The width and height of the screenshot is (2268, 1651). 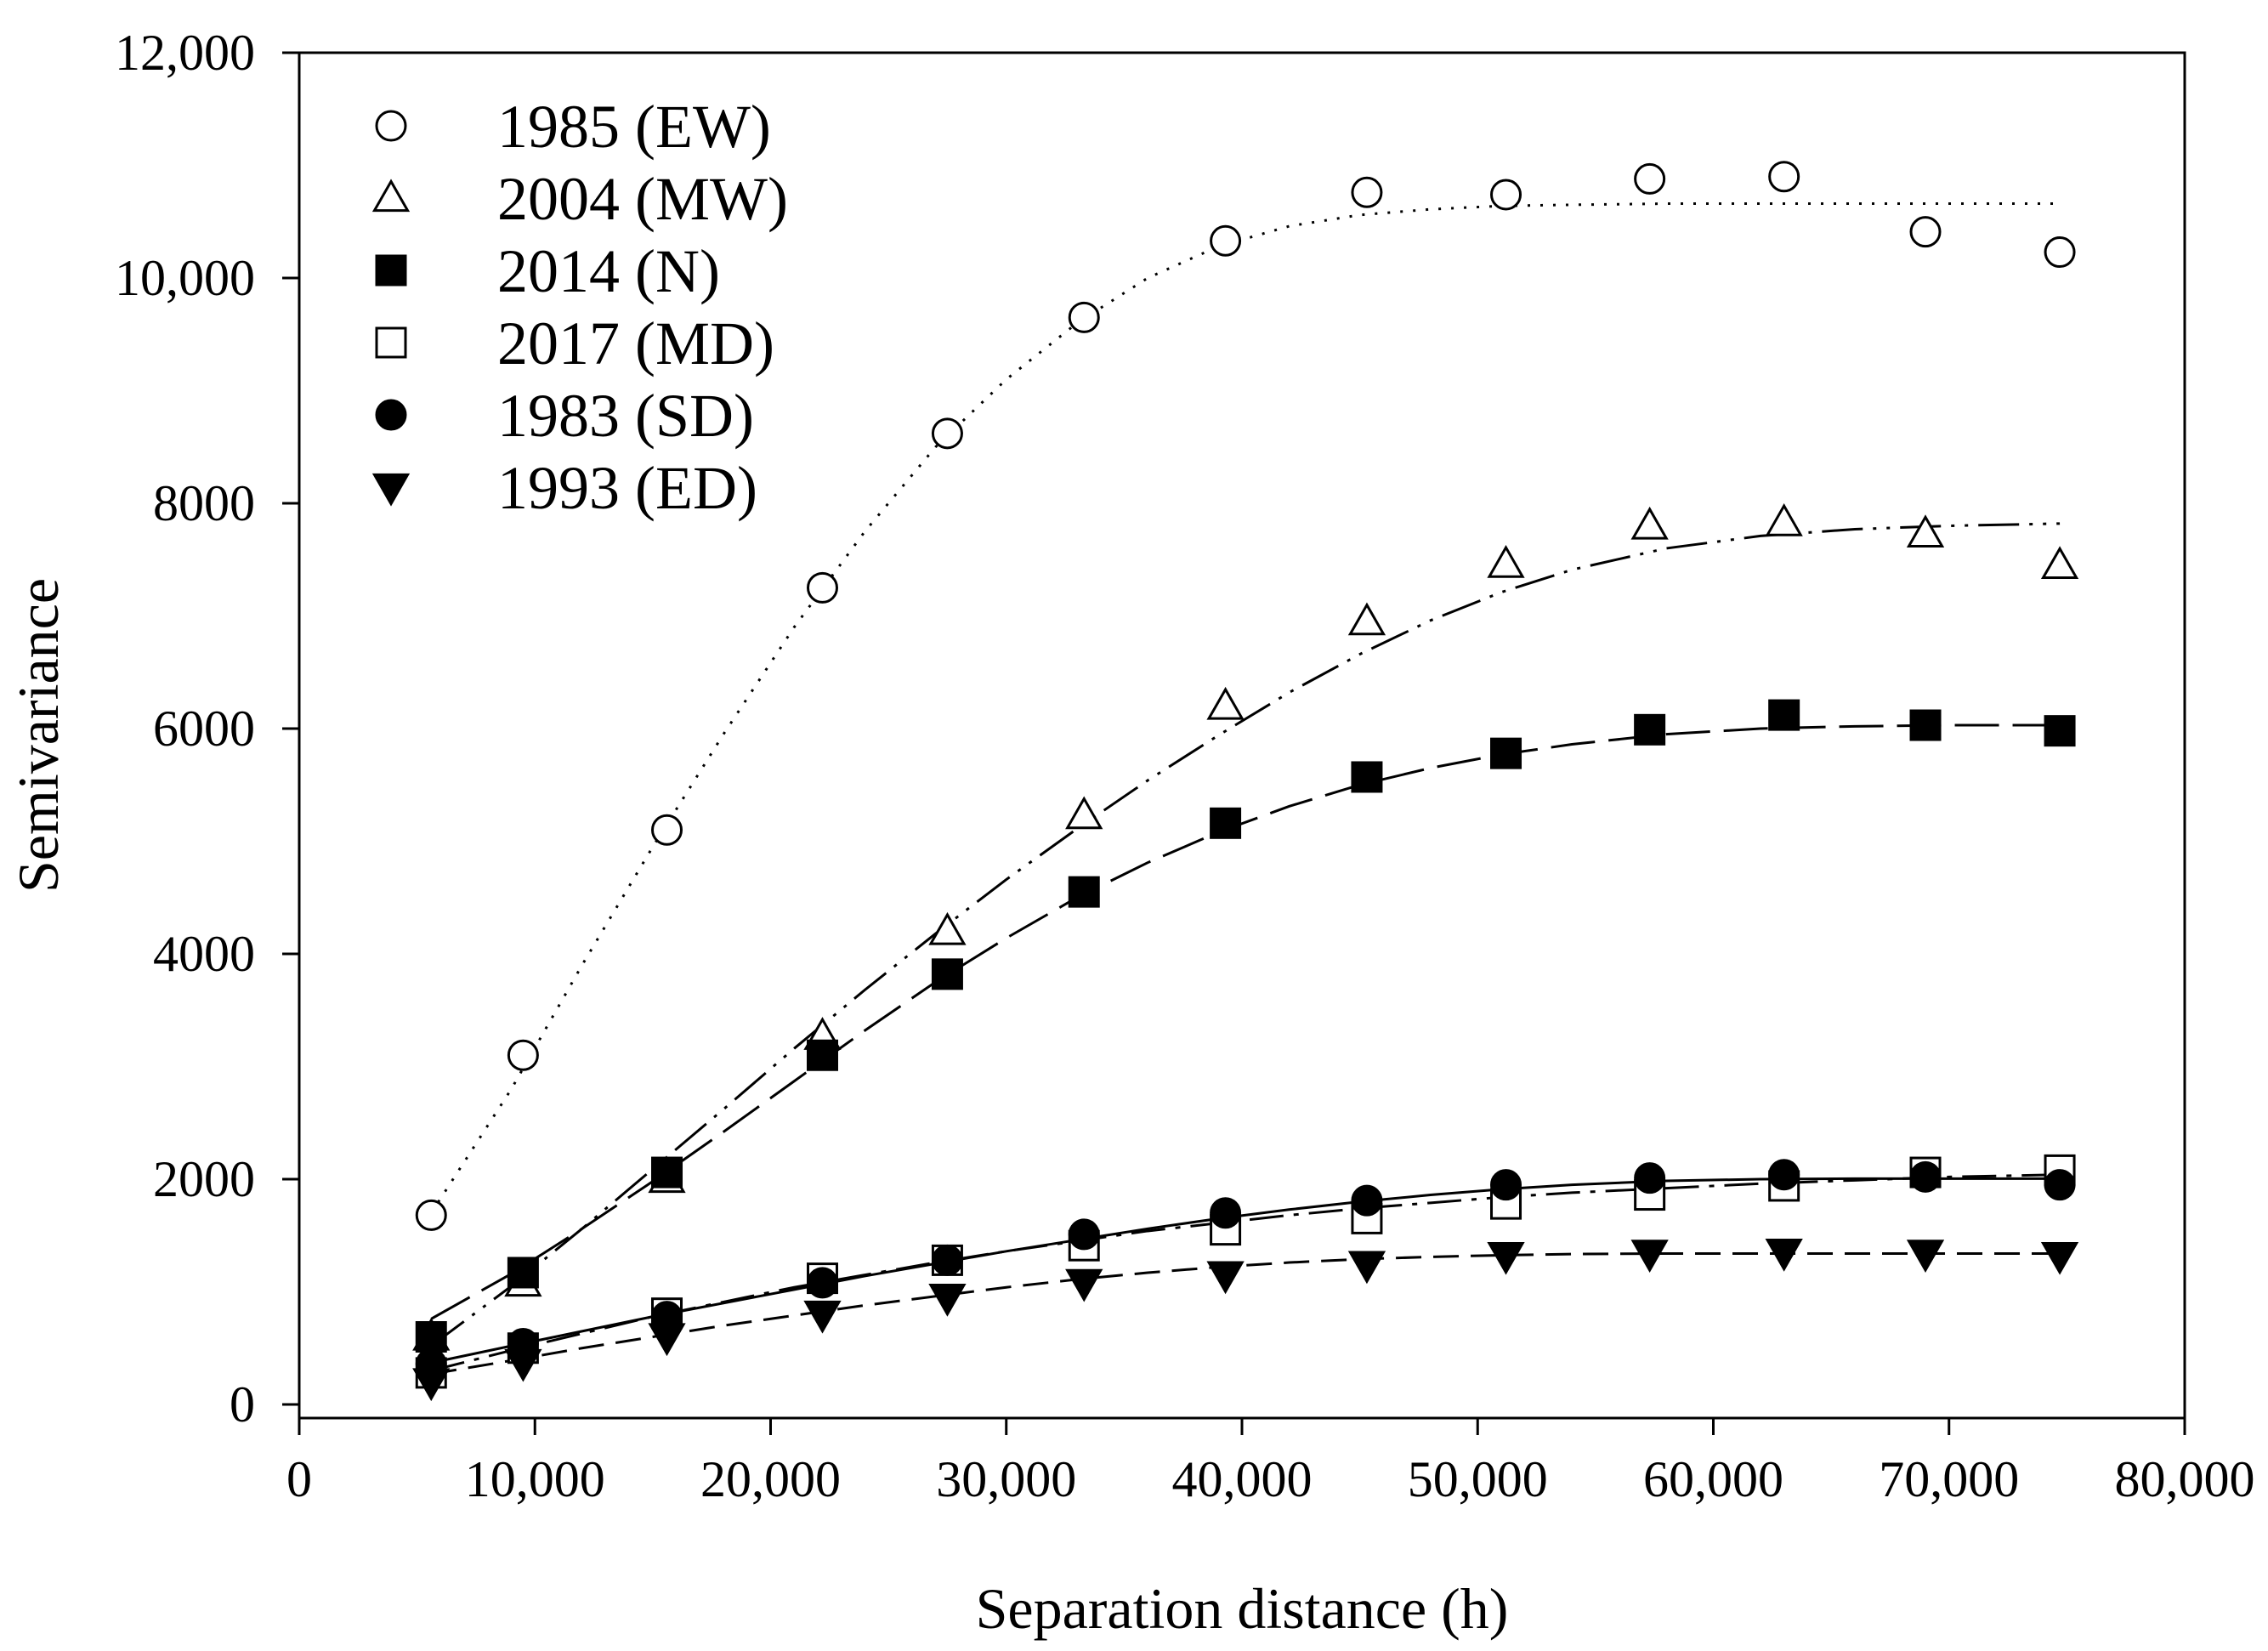 I want to click on legend-item: 2004 (MW), so click(x=579, y=199).